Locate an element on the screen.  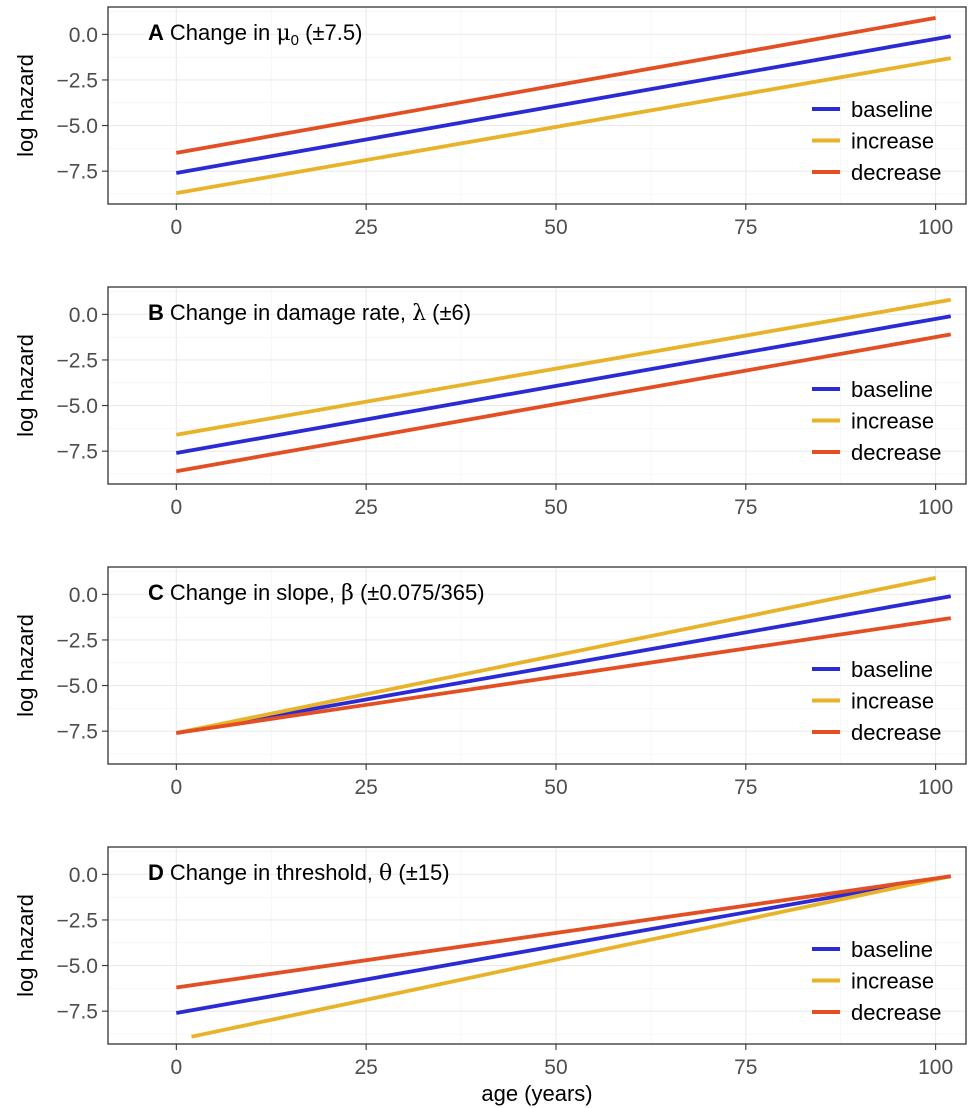
panel-title-text: Change in slope, is located at coordinates (255, 592).